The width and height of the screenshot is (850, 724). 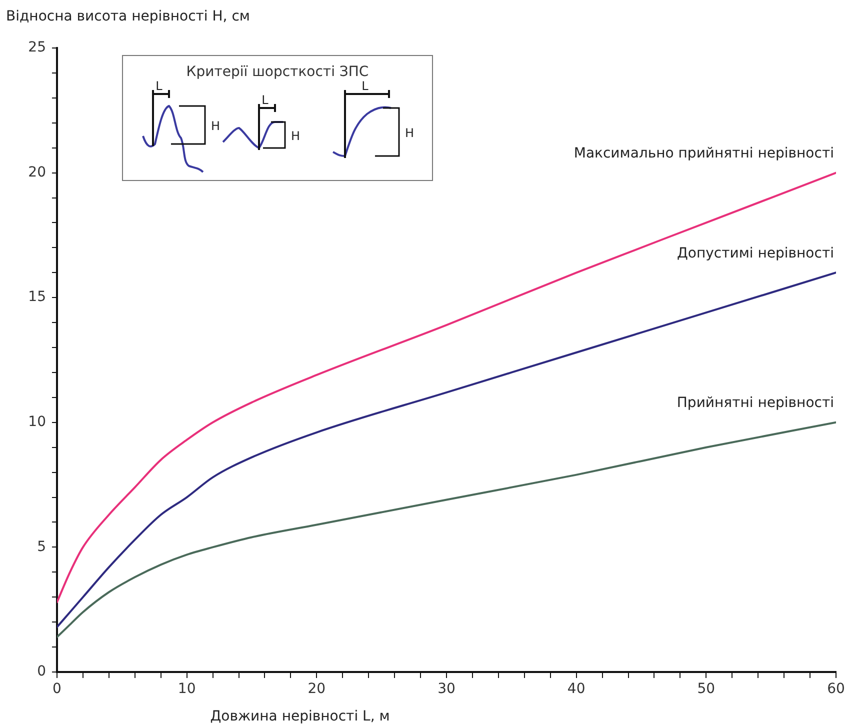 I want to click on x-axis-title: Довжина нерівності L, м, so click(x=300, y=716).